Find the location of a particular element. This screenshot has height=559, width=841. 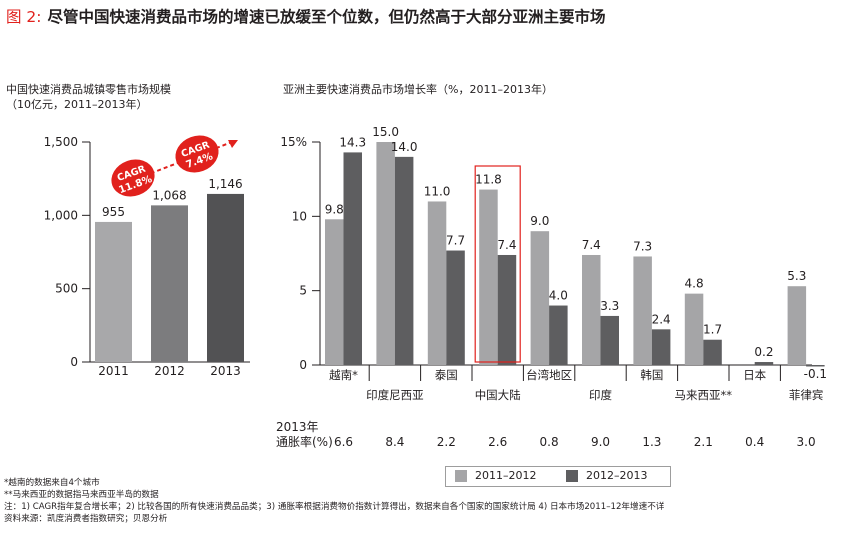

right-value-label: 7.7 is located at coordinates (455, 241).